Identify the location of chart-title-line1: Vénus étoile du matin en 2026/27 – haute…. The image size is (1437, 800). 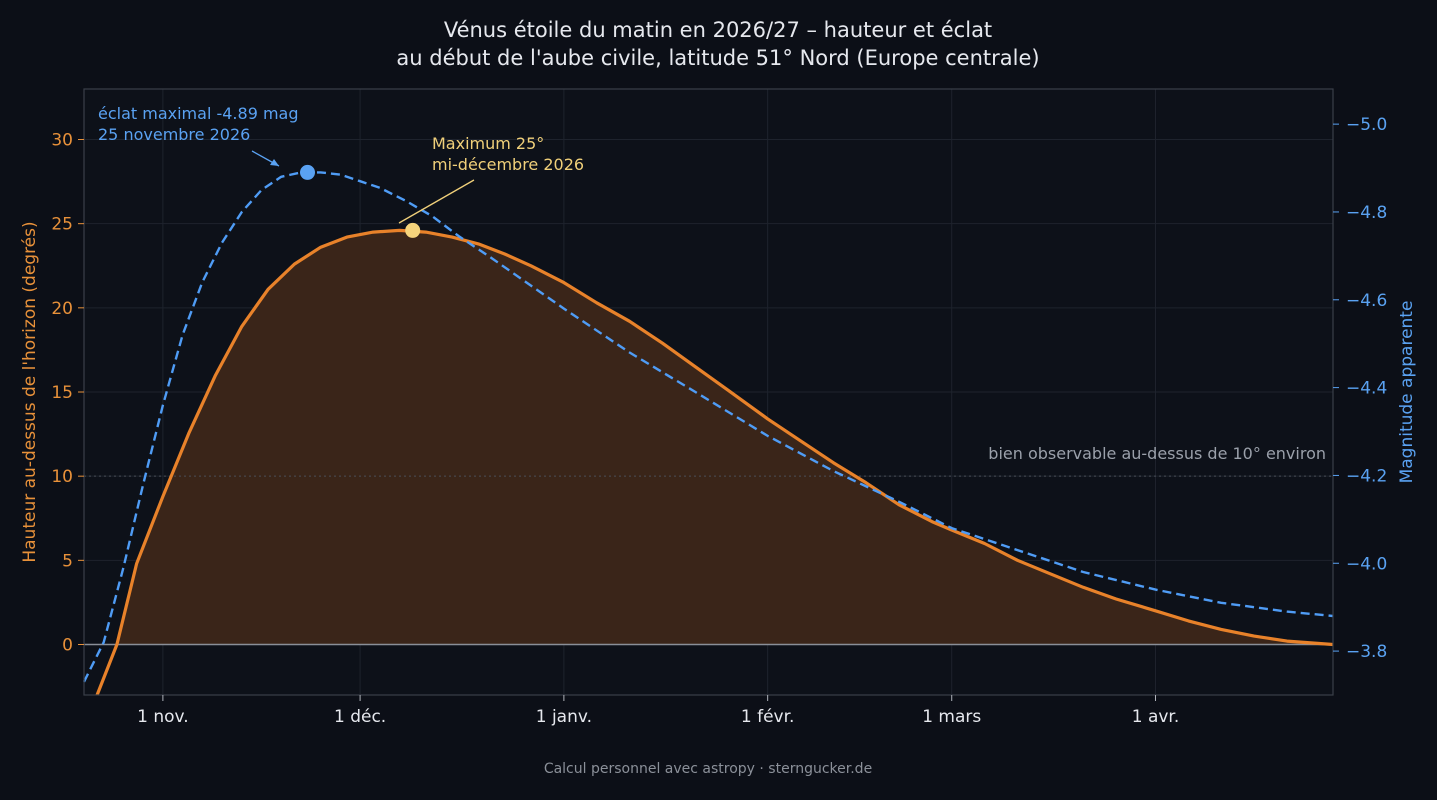
(718, 30).